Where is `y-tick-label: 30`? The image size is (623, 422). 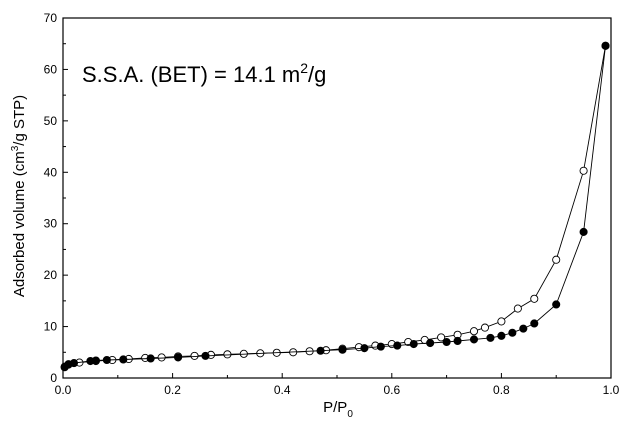 y-tick-label: 30 is located at coordinates (51, 224).